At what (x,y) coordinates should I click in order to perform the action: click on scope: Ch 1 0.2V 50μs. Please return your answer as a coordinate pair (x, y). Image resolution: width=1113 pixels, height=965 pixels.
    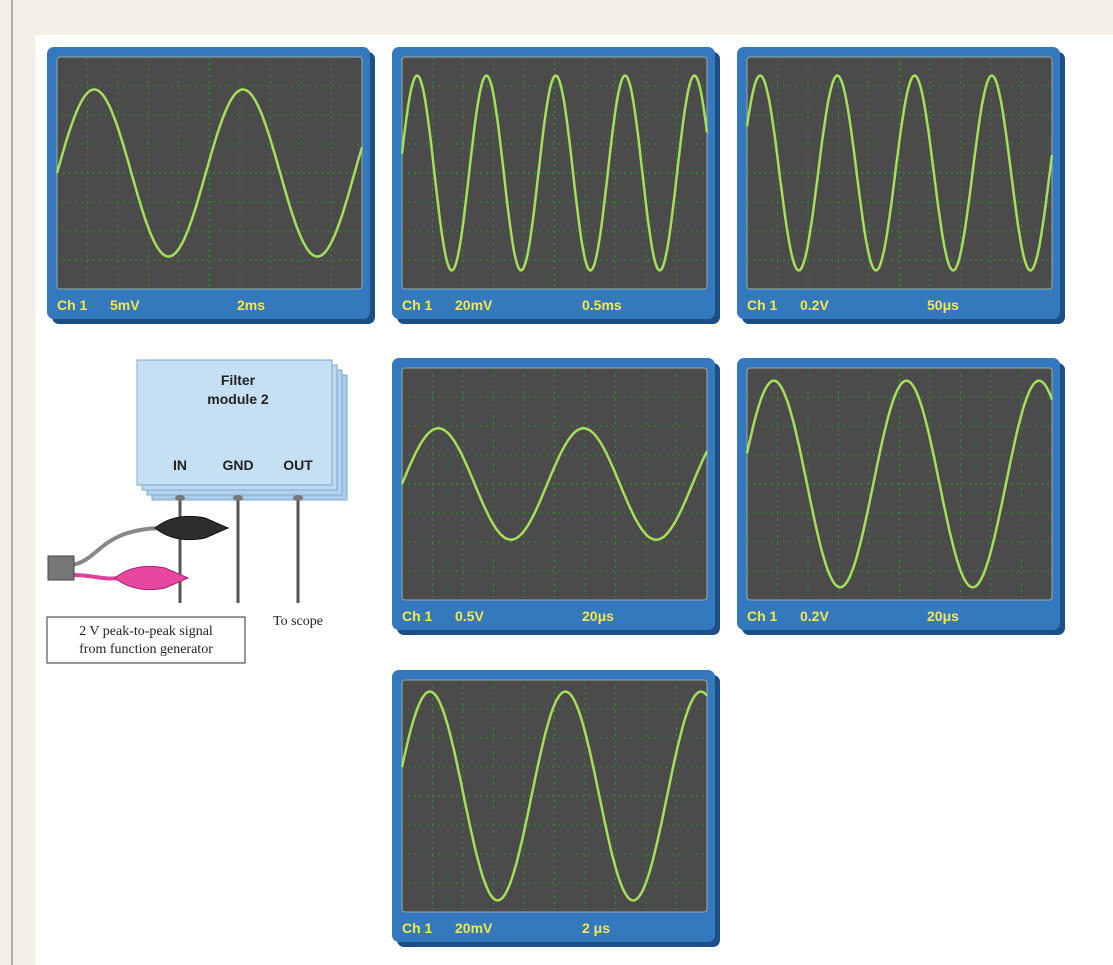
    Looking at the image, I should click on (901, 185).